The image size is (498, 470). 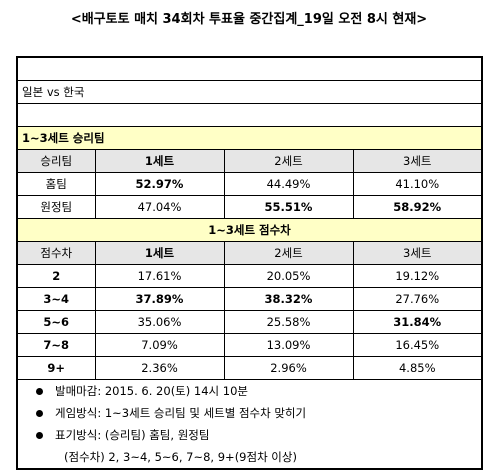 What do you see at coordinates (288, 368) in the screenshot?
I see `value-cell: 2.96%` at bounding box center [288, 368].